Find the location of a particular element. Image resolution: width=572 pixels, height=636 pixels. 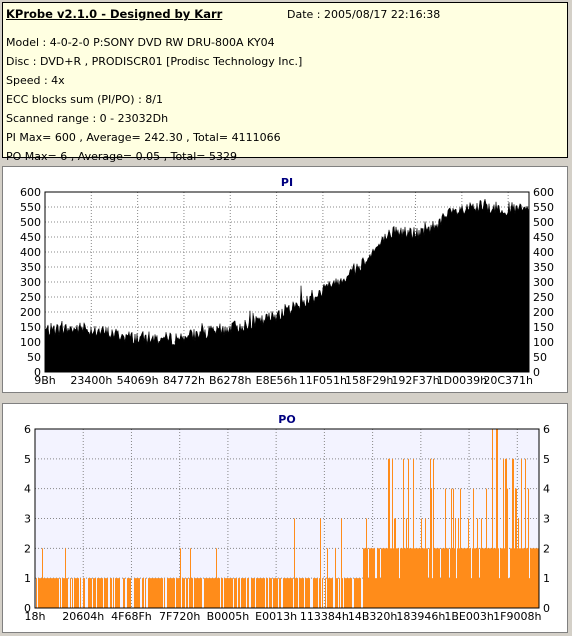

pi-ytick-left: 450 is located at coordinates (30, 237).